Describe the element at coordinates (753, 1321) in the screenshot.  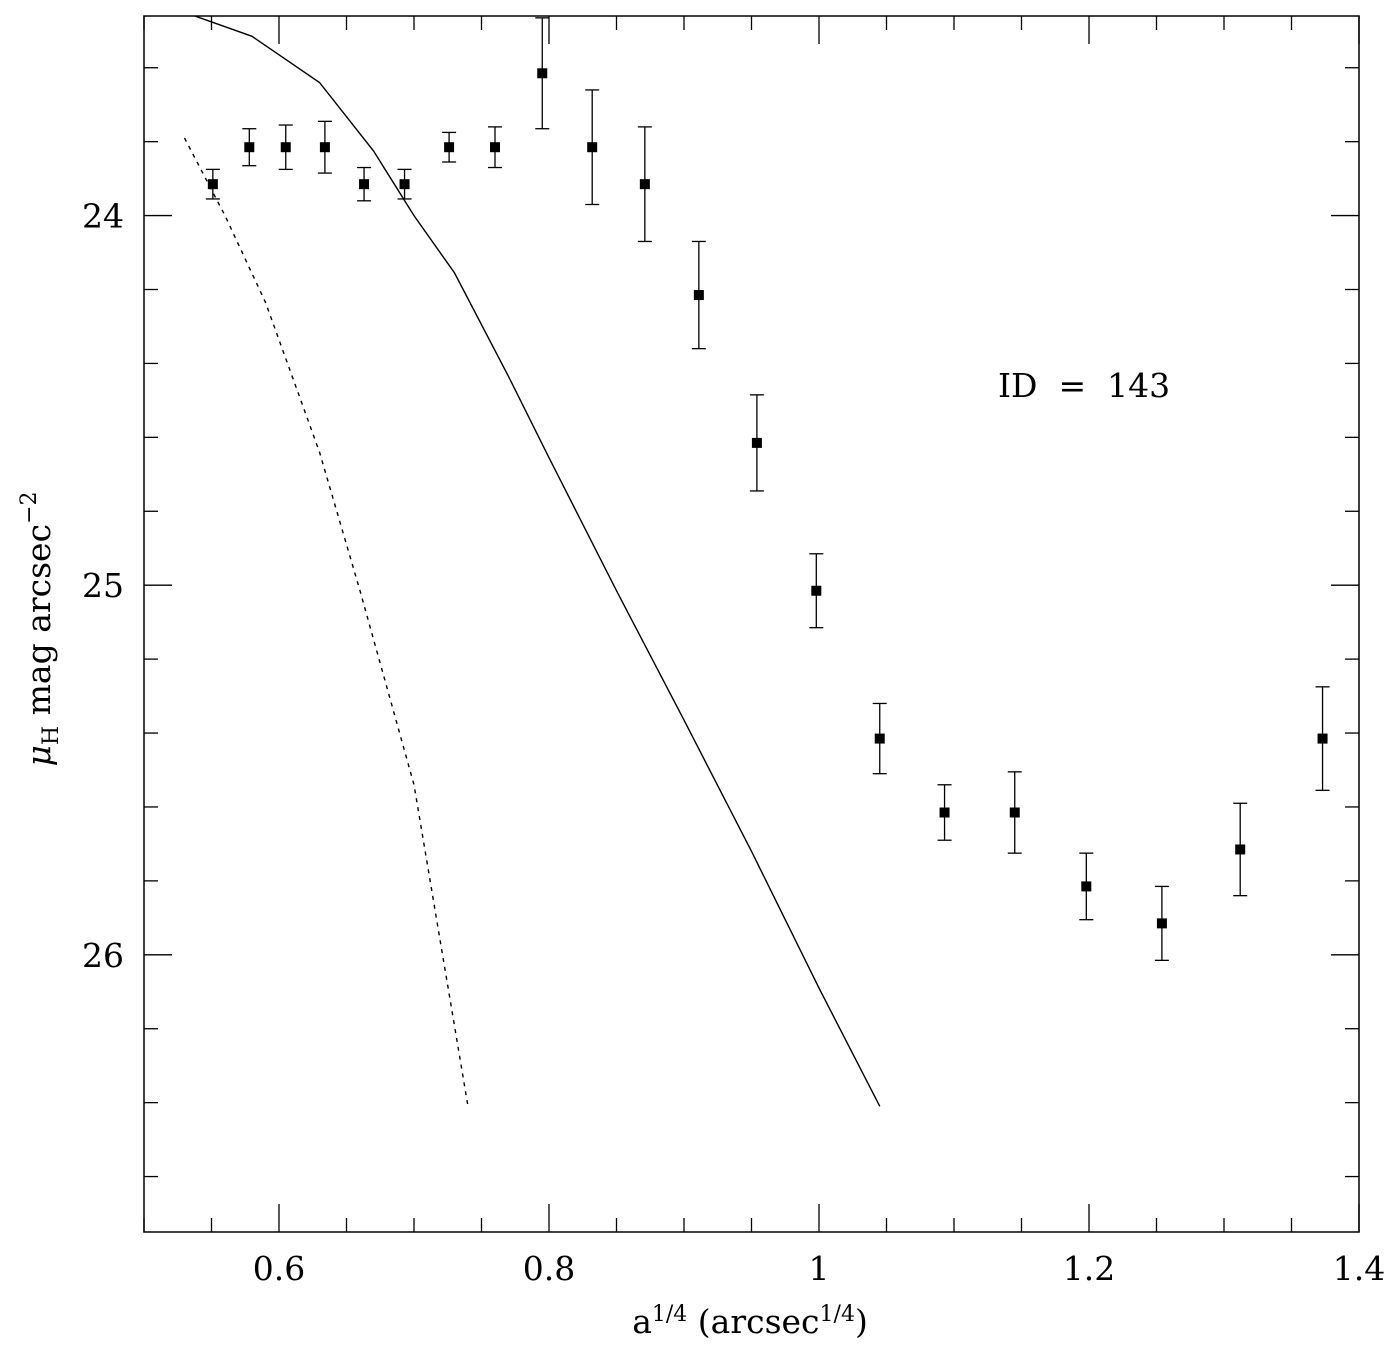
I see `x-axis-title-unit: (arcsec` at that location.